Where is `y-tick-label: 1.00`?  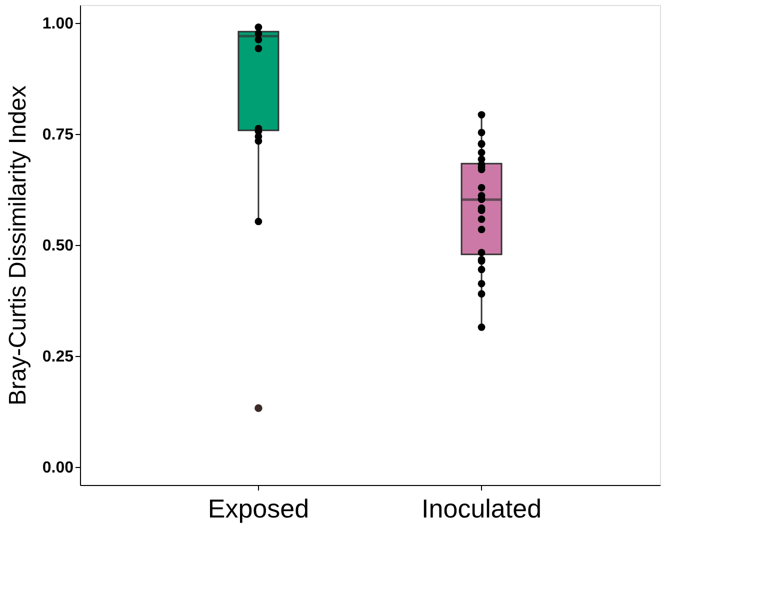
y-tick-label: 1.00 is located at coordinates (58, 23).